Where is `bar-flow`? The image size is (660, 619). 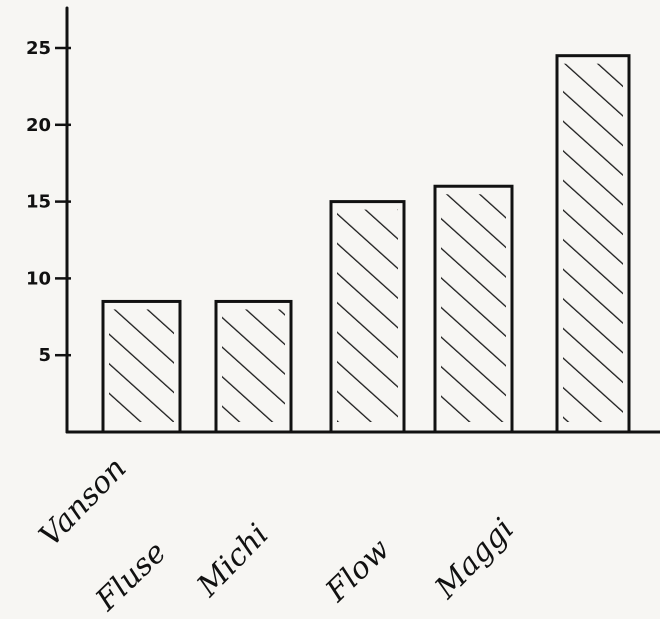
bar-flow is located at coordinates (473, 309).